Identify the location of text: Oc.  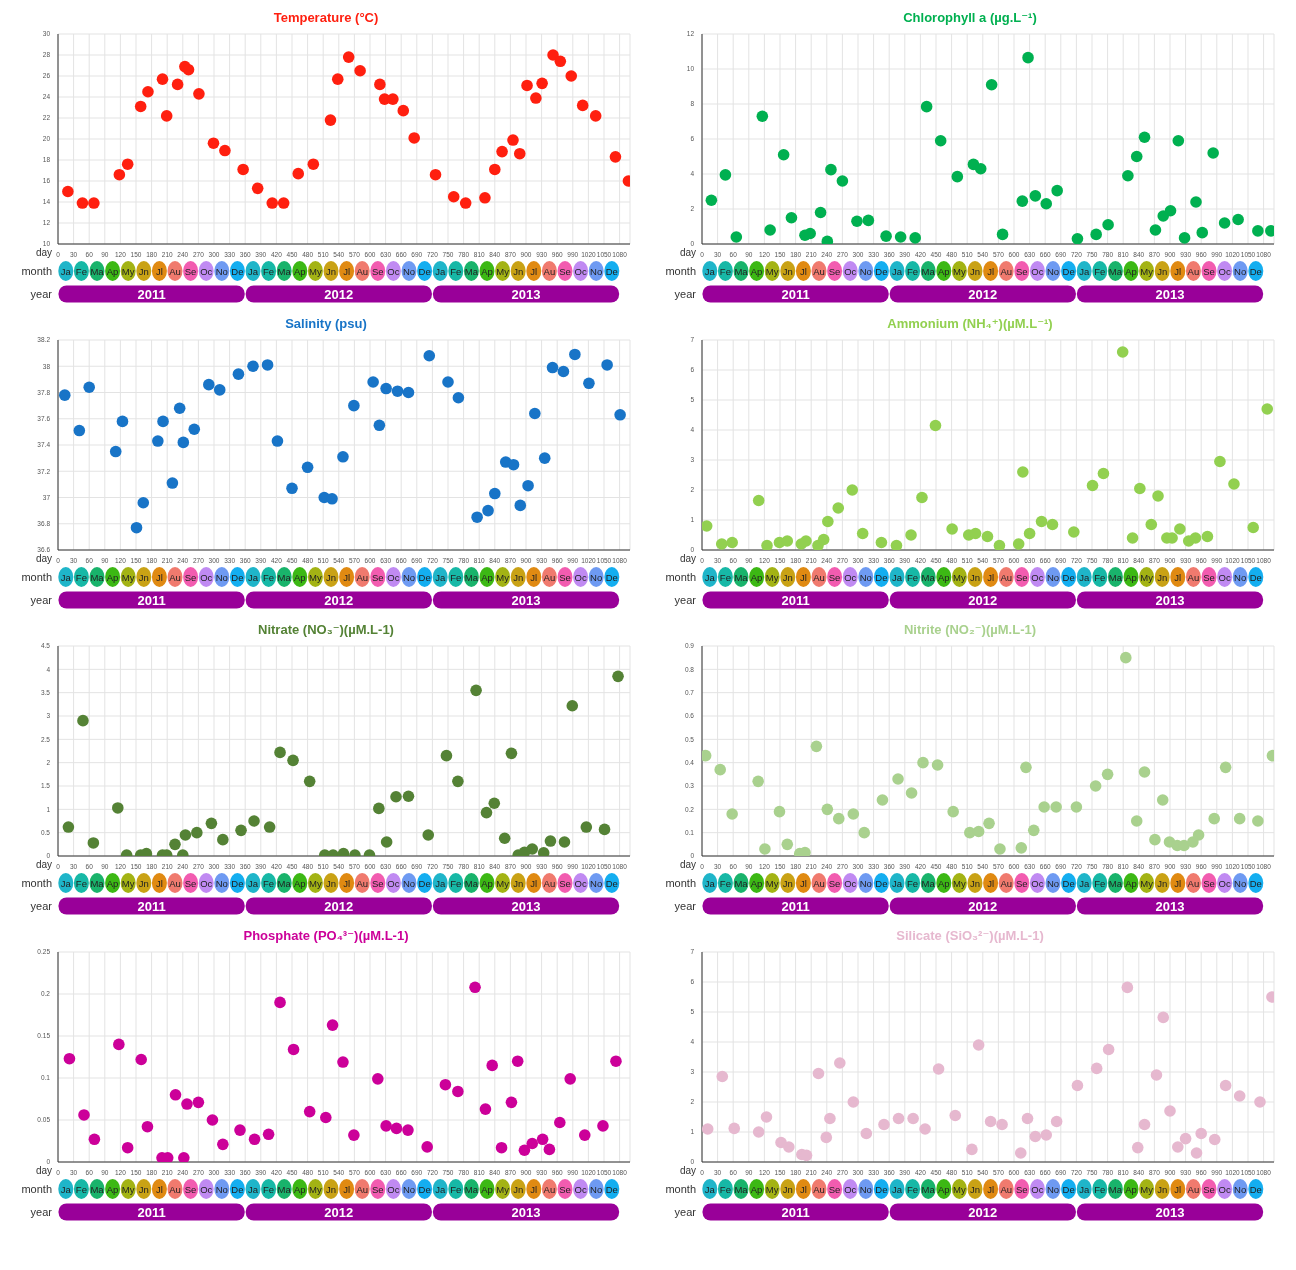
(393, 271).